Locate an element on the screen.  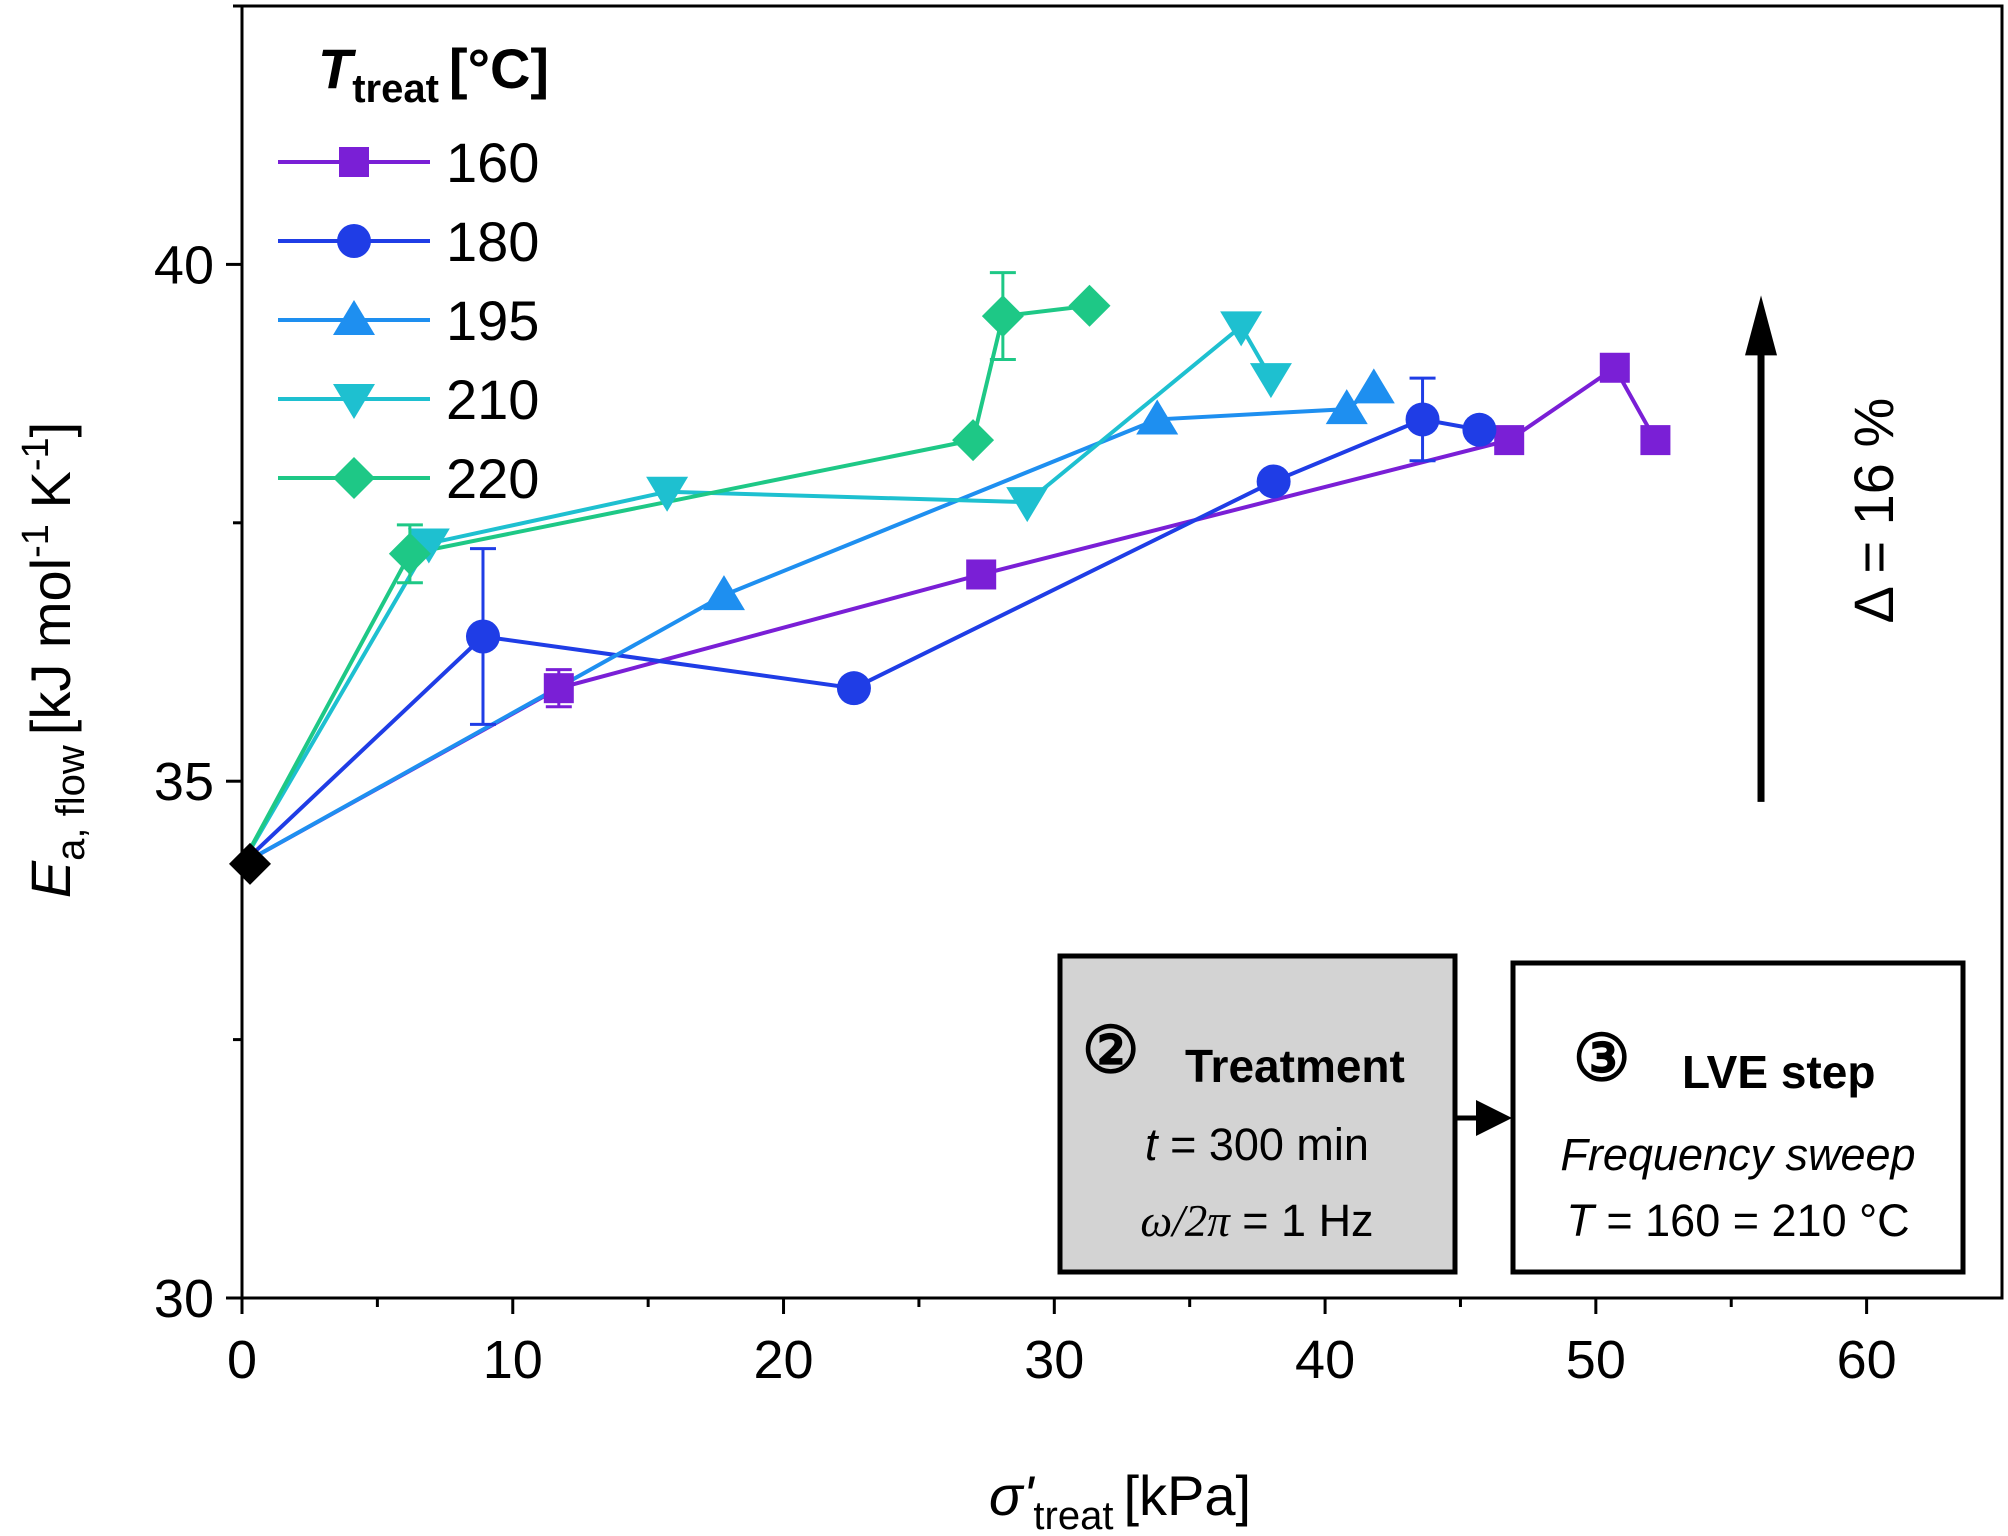
legend-label-220: 220 is located at coordinates (492, 478).